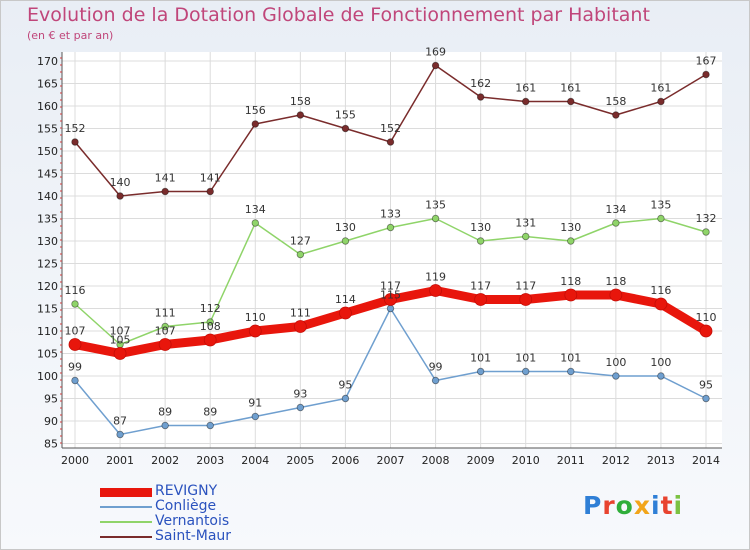 Image resolution: width=750 pixels, height=550 pixels. Describe the element at coordinates (47, 309) in the screenshot. I see `y-tick-label: 115` at that location.